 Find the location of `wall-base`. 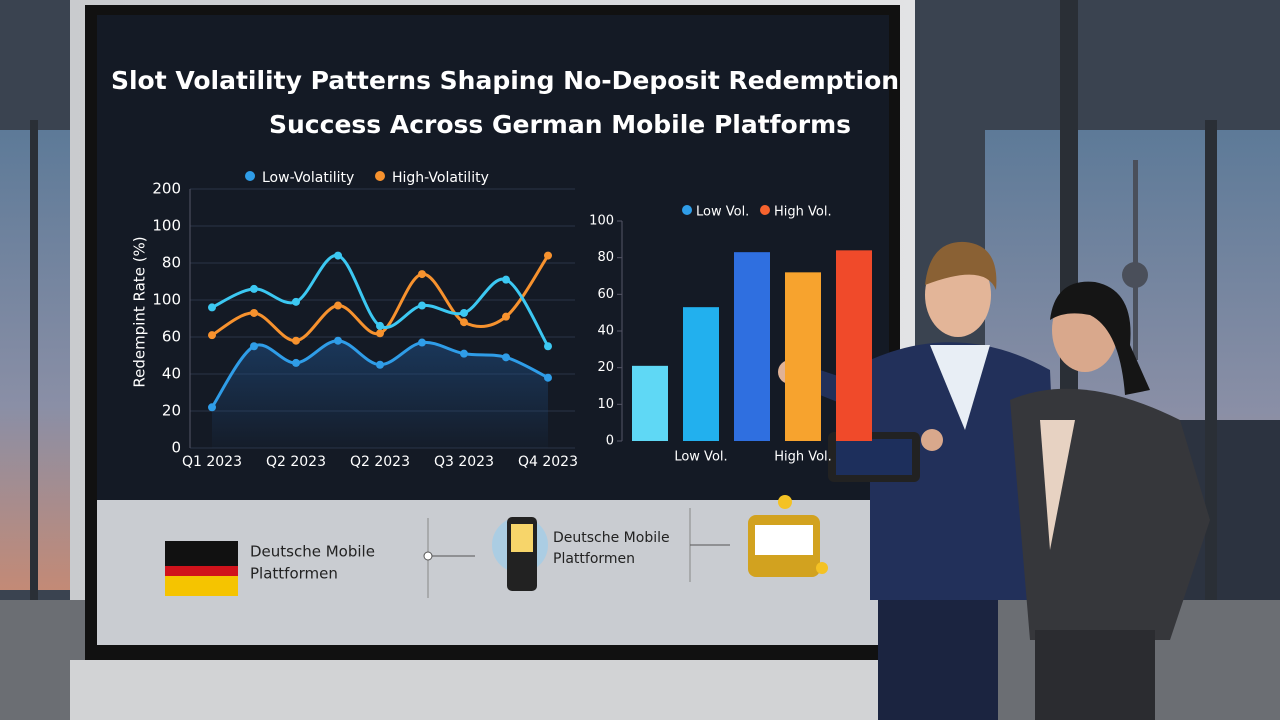

wall-base is located at coordinates (492, 690).